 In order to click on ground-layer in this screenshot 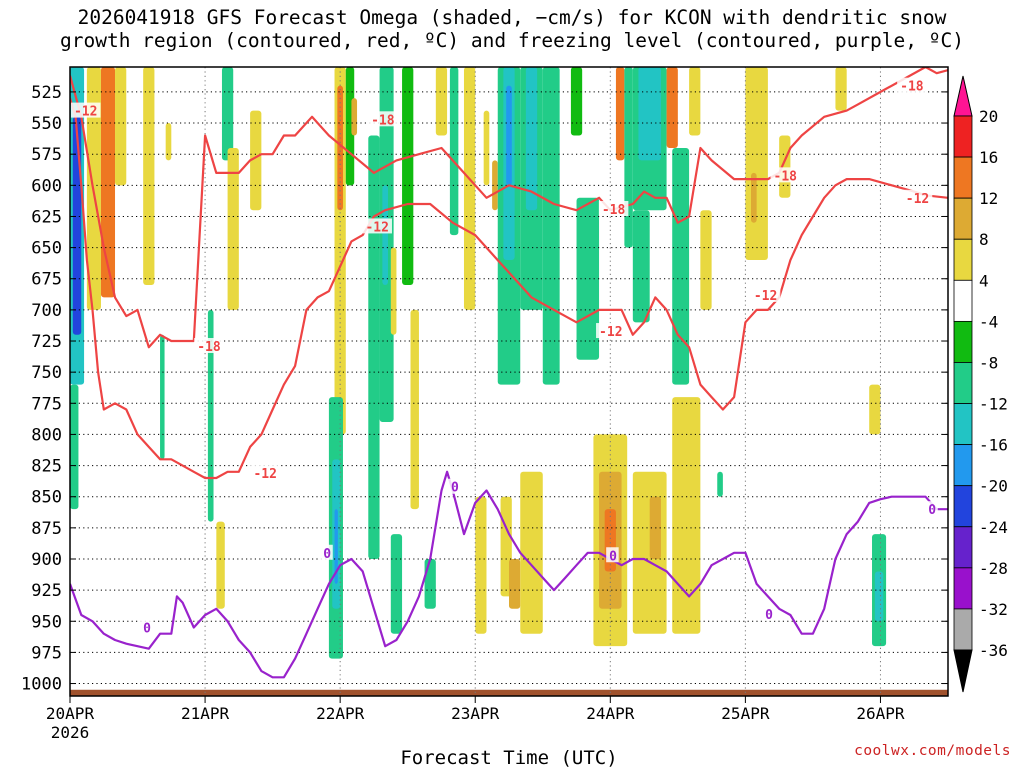, I will do `click(509, 692)`.